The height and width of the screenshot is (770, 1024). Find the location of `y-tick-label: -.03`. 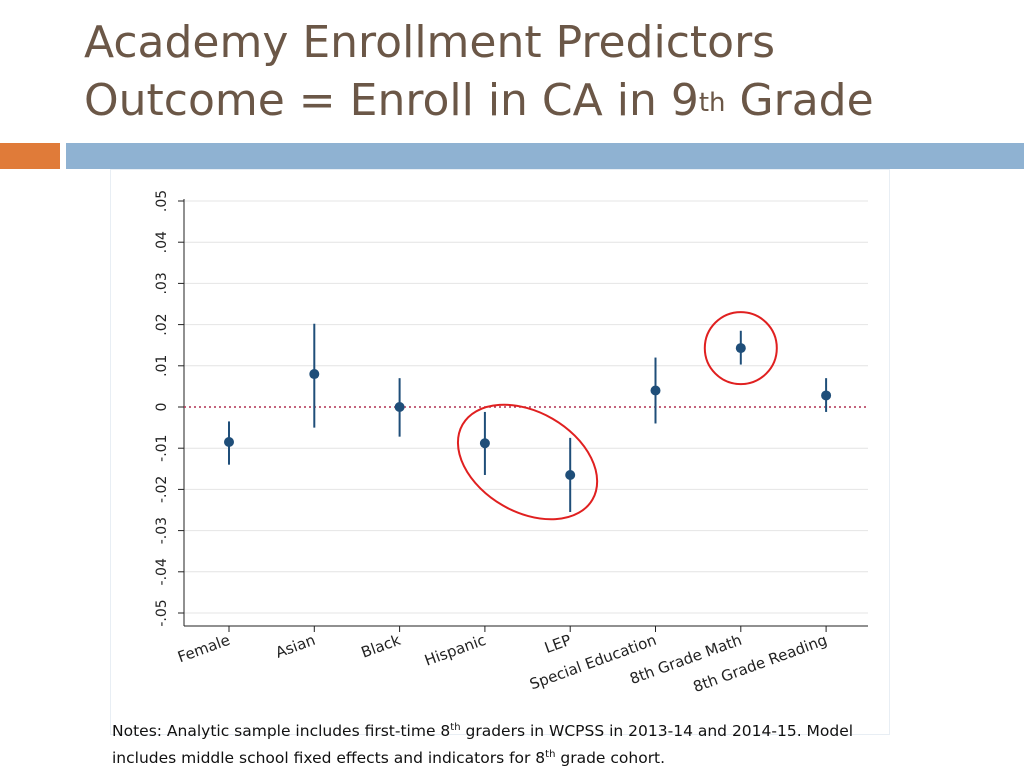

y-tick-label: -.03 is located at coordinates (162, 530).